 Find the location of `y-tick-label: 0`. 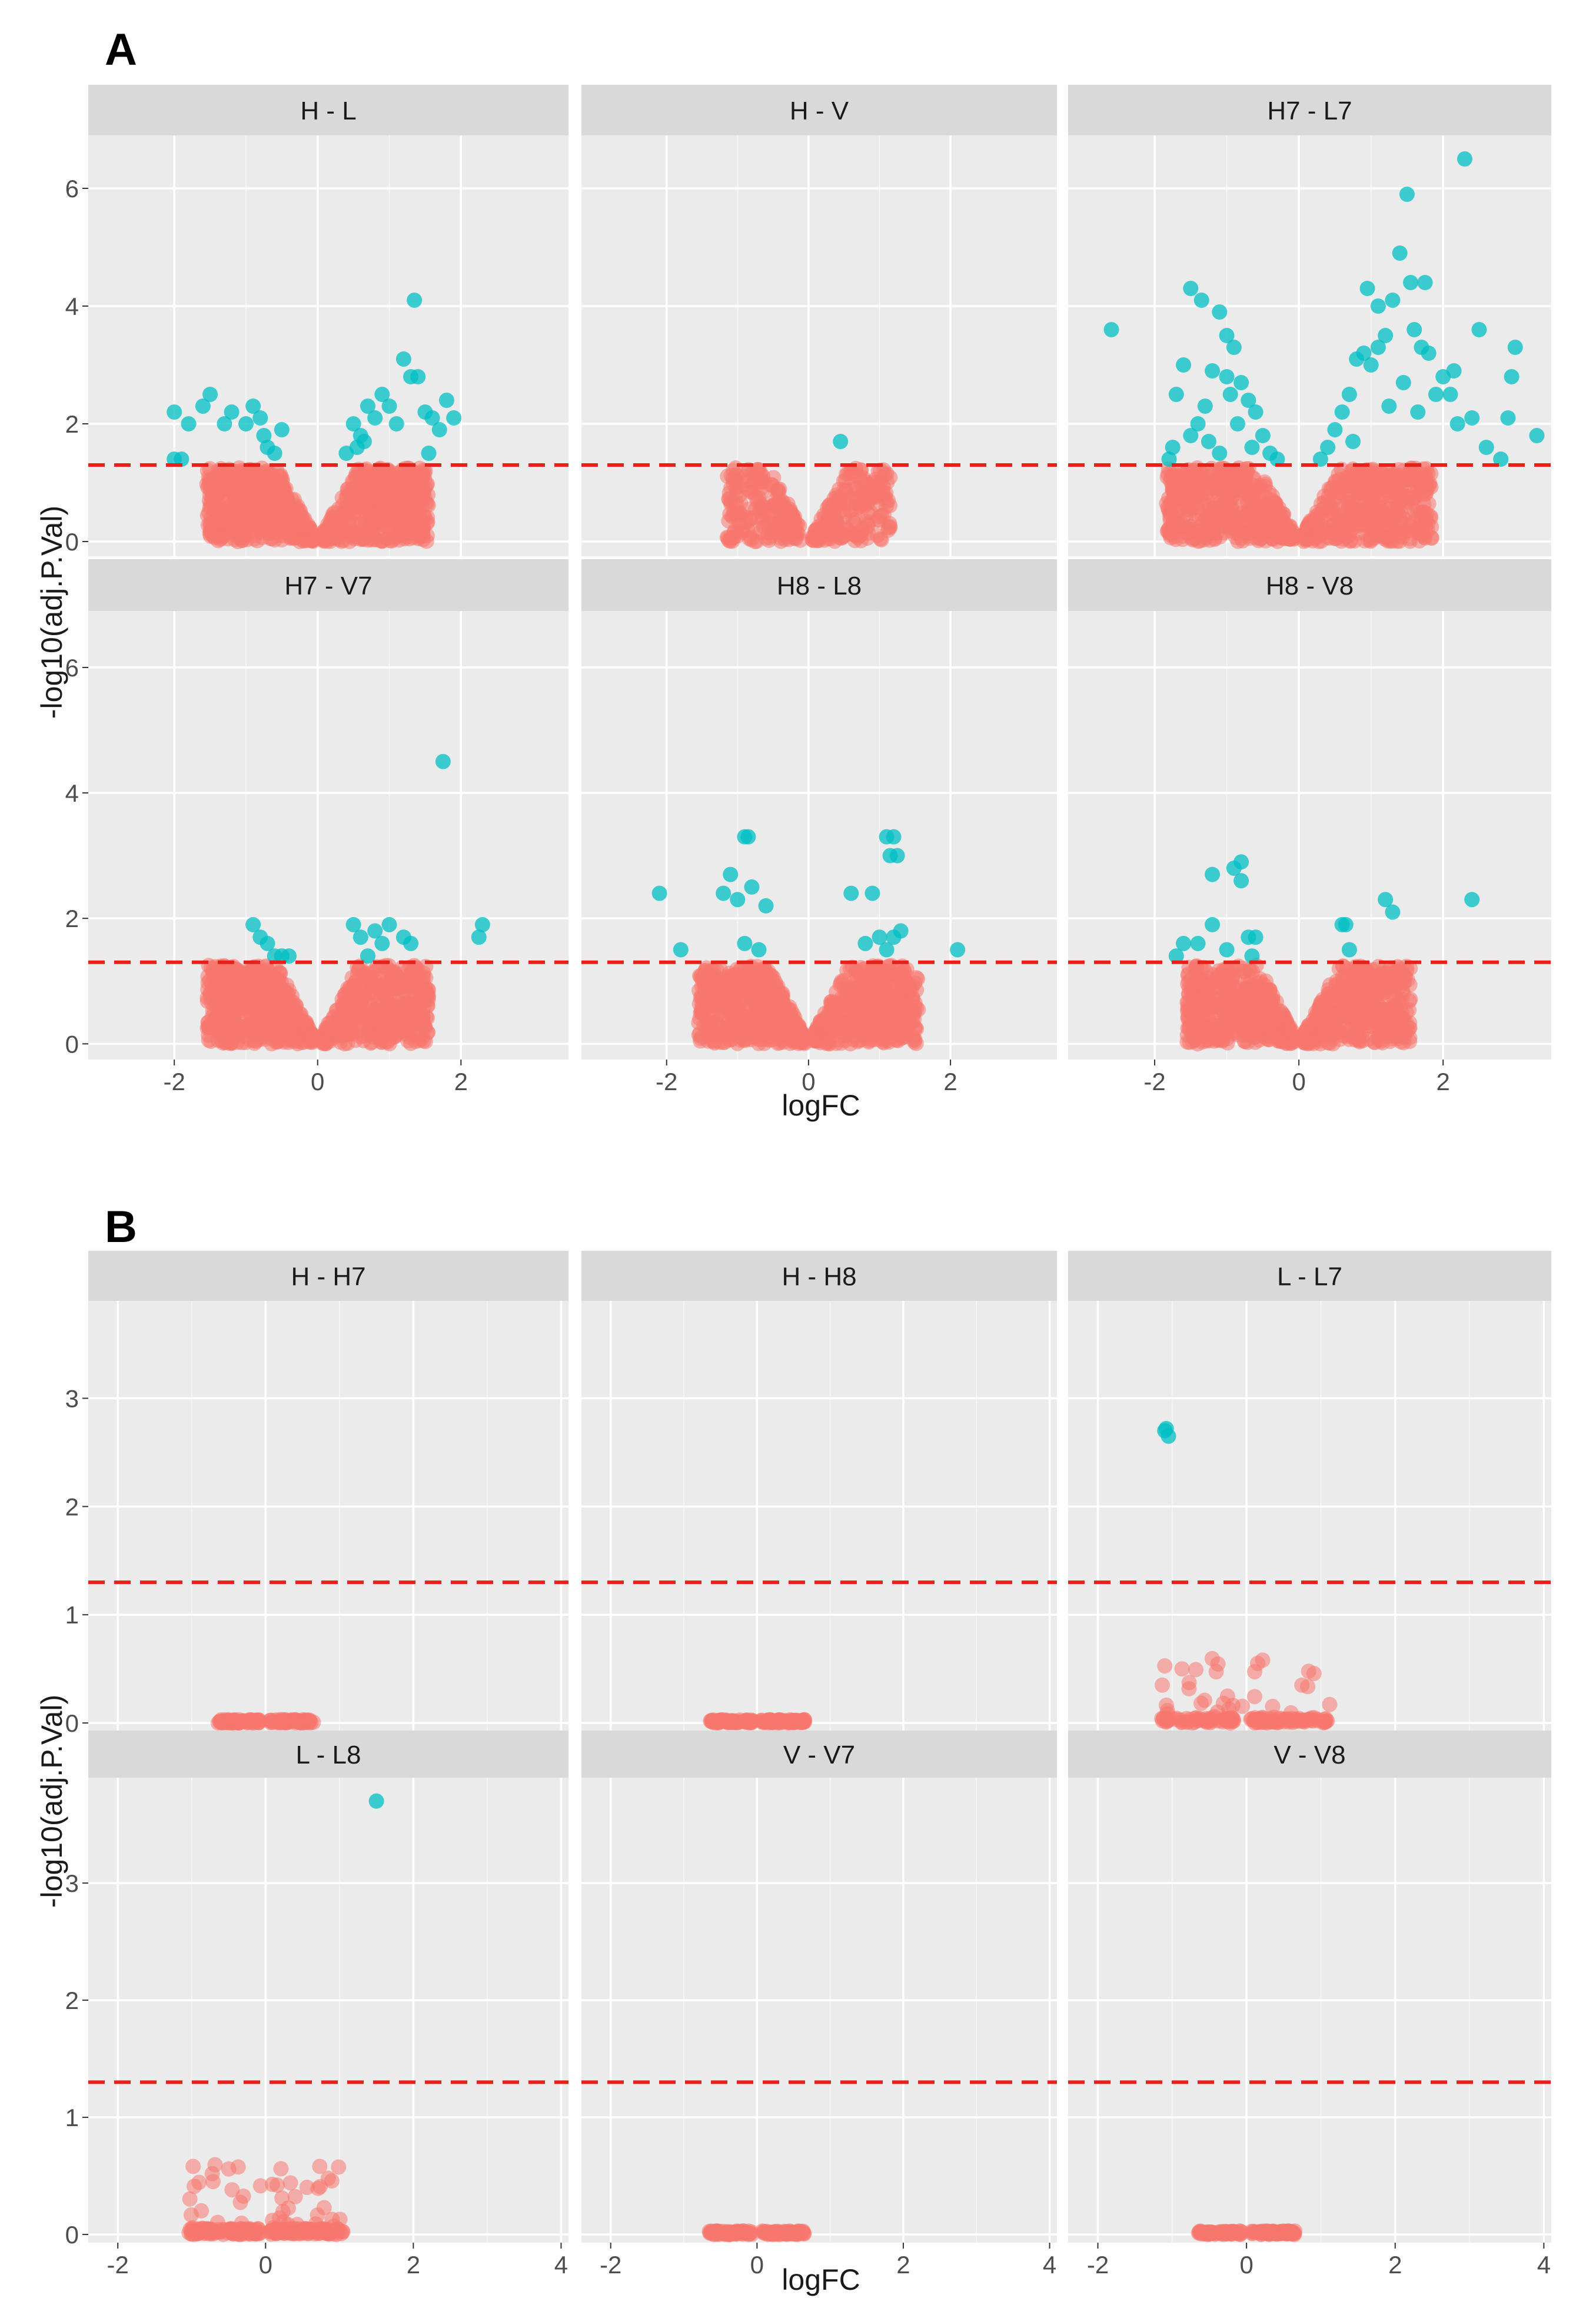

y-tick-label: 0 is located at coordinates (72, 542).